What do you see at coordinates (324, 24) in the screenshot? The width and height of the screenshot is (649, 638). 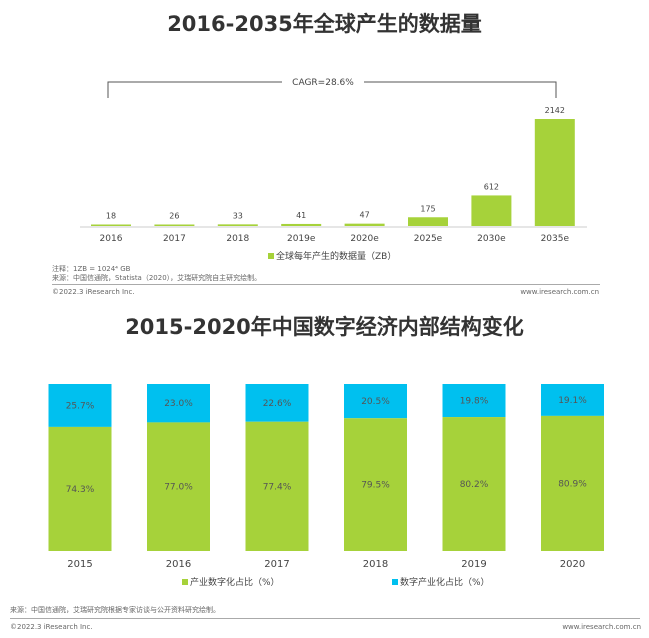 I see `chart1-title: 2016-2035年全球产生的数据量` at bounding box center [324, 24].